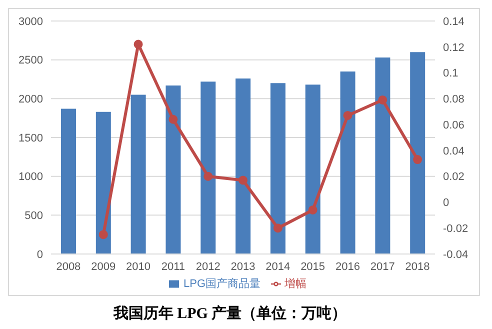 The width and height of the screenshot is (492, 329). Describe the element at coordinates (39, 254) in the screenshot. I see `y-tick-label: 0` at that location.